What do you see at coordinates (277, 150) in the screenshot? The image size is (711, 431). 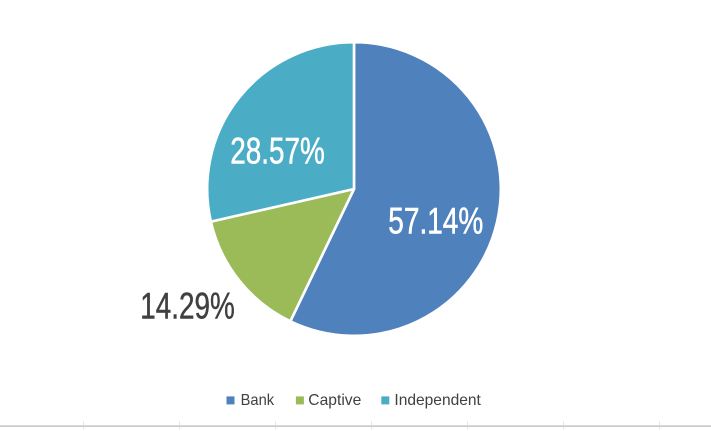 I see `svg-text: 28.57%` at bounding box center [277, 150].